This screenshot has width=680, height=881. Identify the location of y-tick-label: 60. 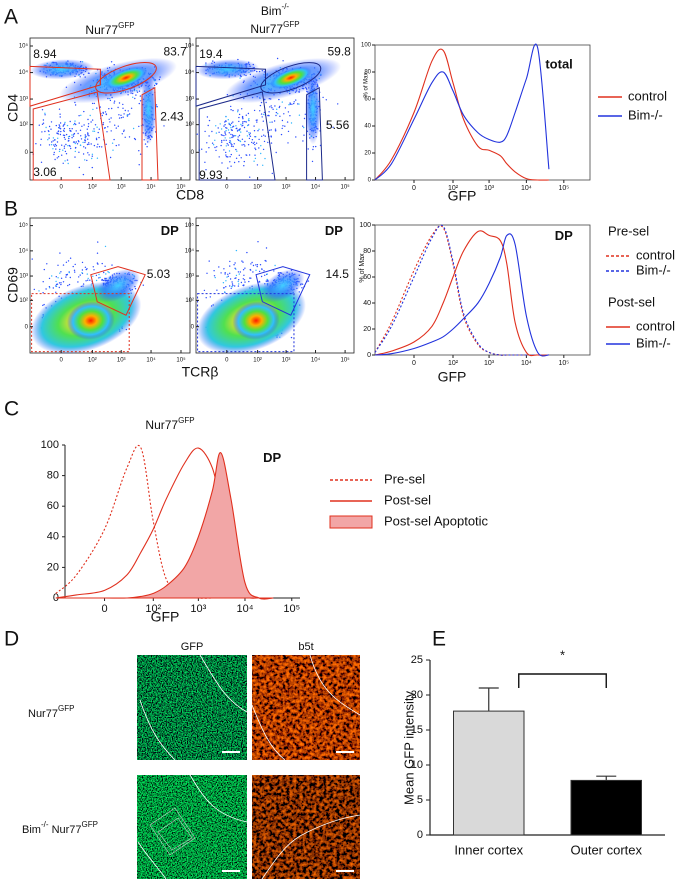
(53, 506).